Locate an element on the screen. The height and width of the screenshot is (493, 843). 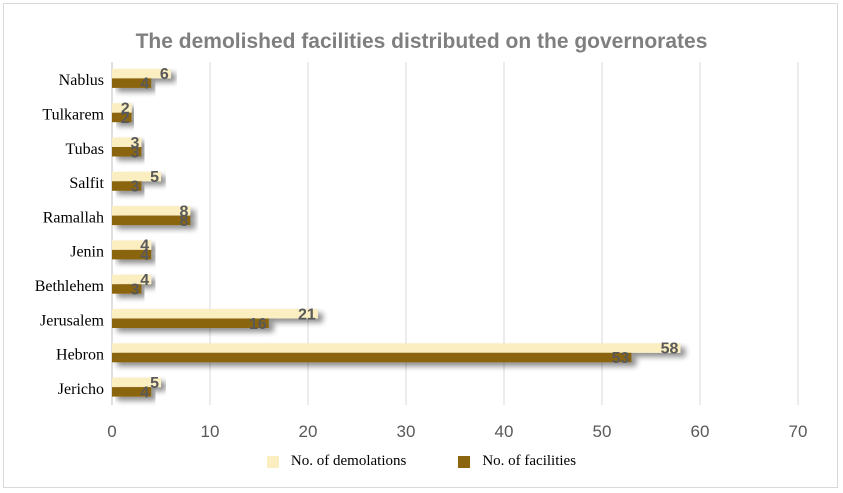
category-label-jerusalem: Jerusalem is located at coordinates (72, 320).